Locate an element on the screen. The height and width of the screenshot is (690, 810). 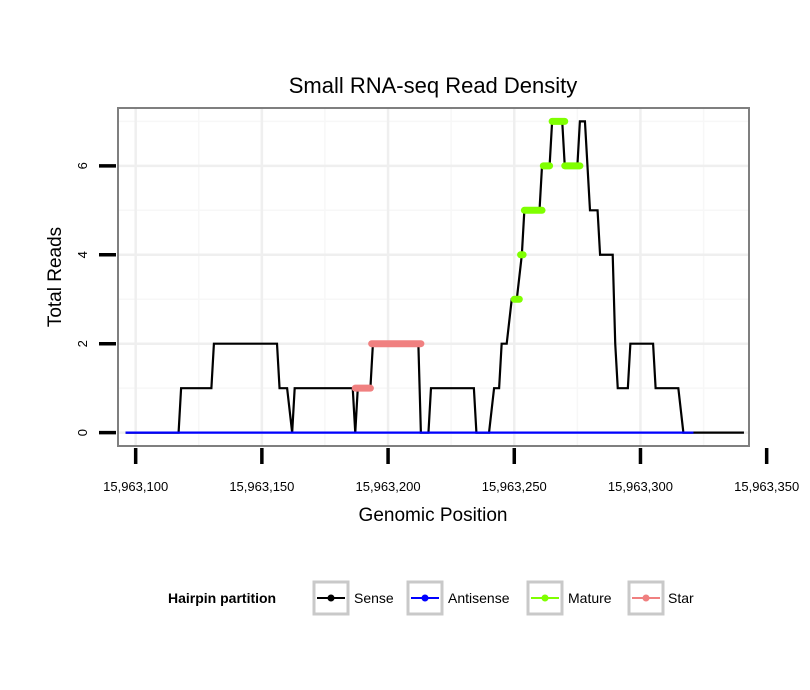
x-tick-label: 15,963,300 is located at coordinates (640, 486).